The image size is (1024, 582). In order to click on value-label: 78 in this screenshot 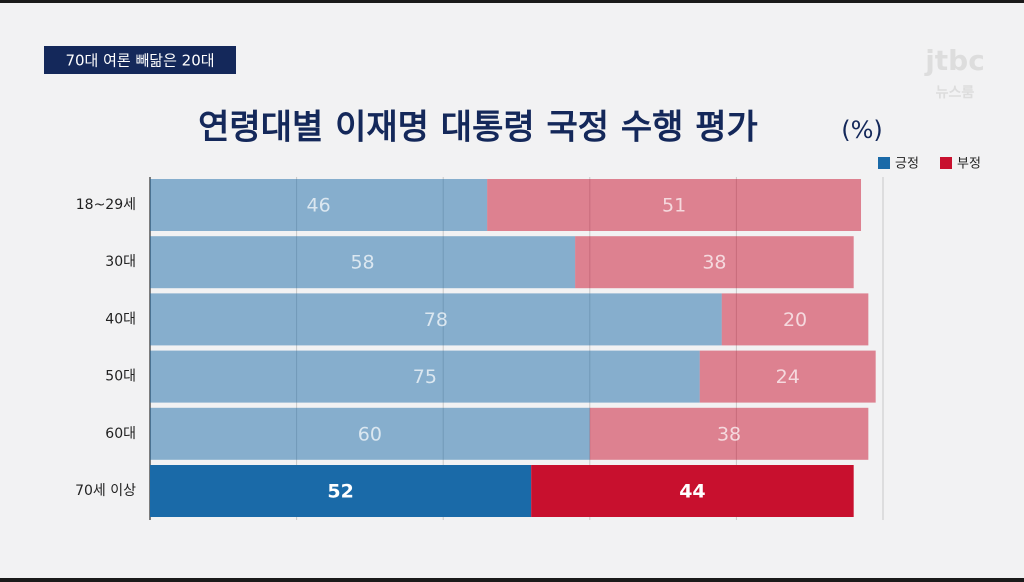, I will do `click(436, 320)`.